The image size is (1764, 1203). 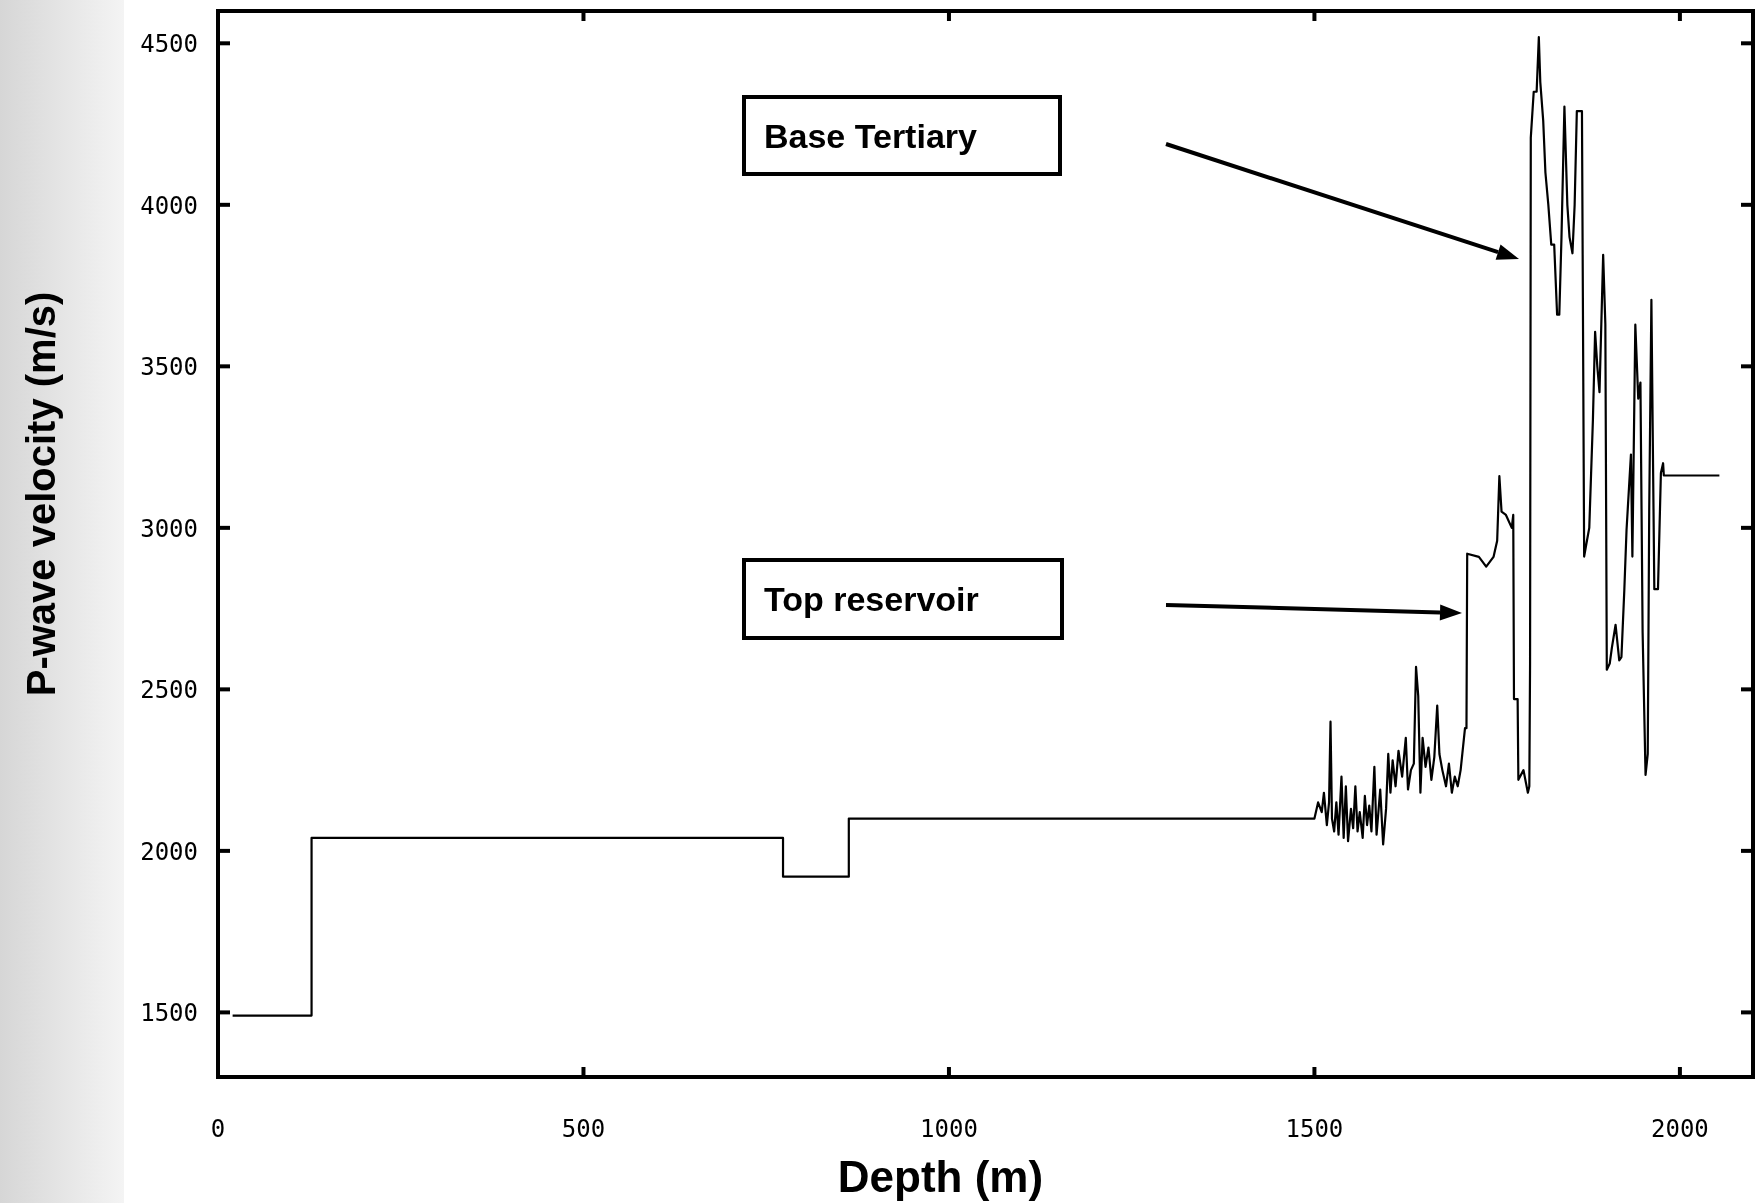 What do you see at coordinates (41, 494) in the screenshot?
I see `y-axis-title: P-wave velocity (m/s)` at bounding box center [41, 494].